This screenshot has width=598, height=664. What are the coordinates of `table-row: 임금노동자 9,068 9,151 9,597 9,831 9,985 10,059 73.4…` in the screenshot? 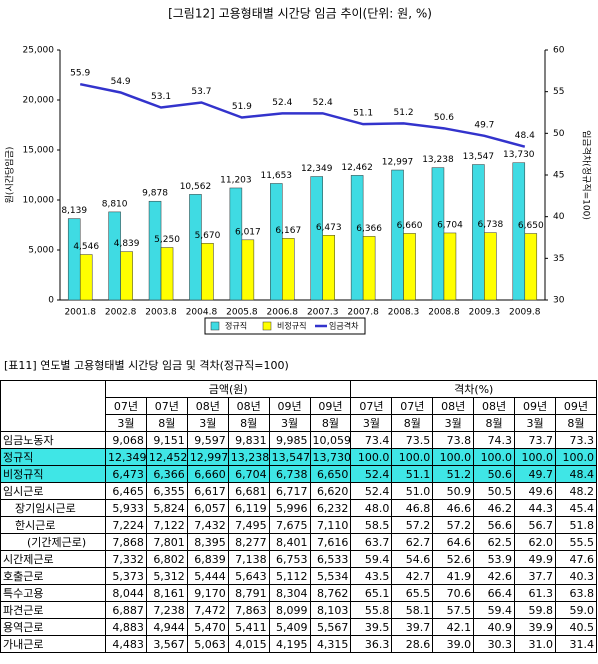 It's located at (299, 440).